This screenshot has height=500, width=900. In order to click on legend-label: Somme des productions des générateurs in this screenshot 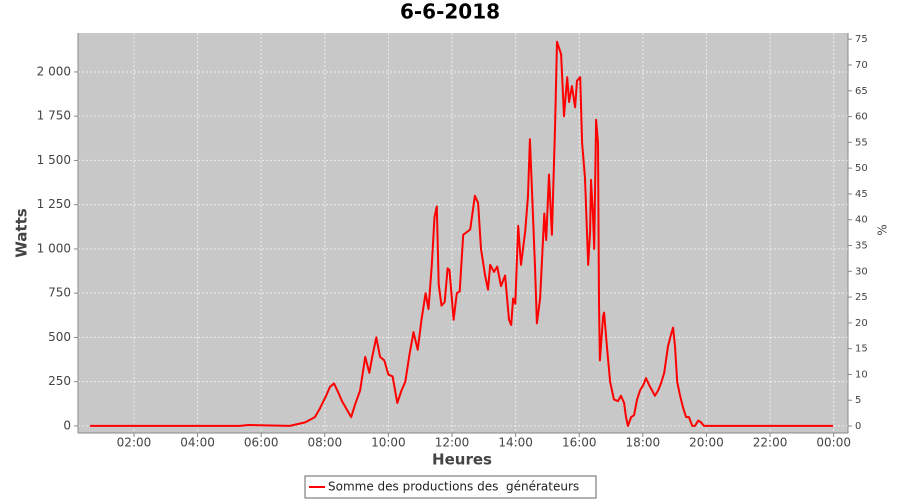, I will do `click(453, 487)`.